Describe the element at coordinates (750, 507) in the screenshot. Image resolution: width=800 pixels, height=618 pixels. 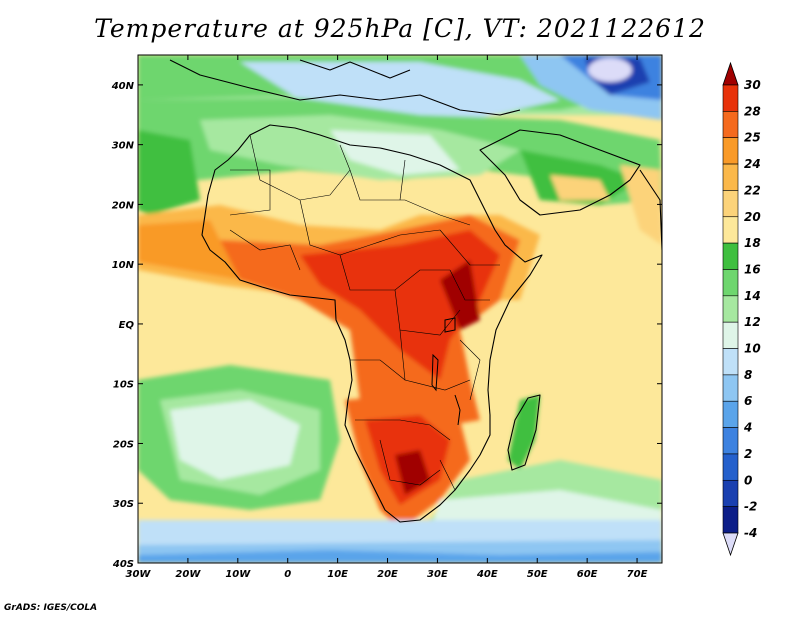
I see `colorbar-label: -2` at that location.